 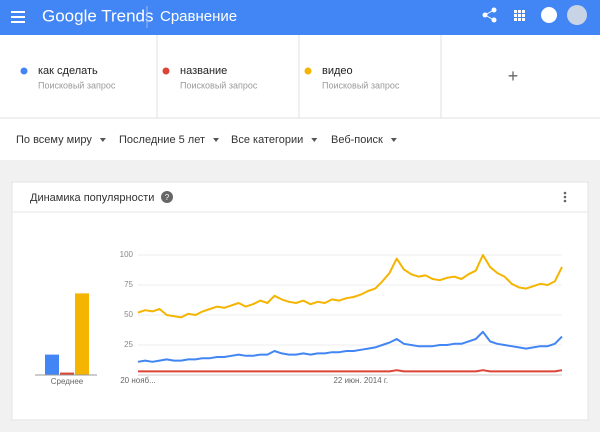 I want to click on notifications-icon, so click(x=549, y=15).